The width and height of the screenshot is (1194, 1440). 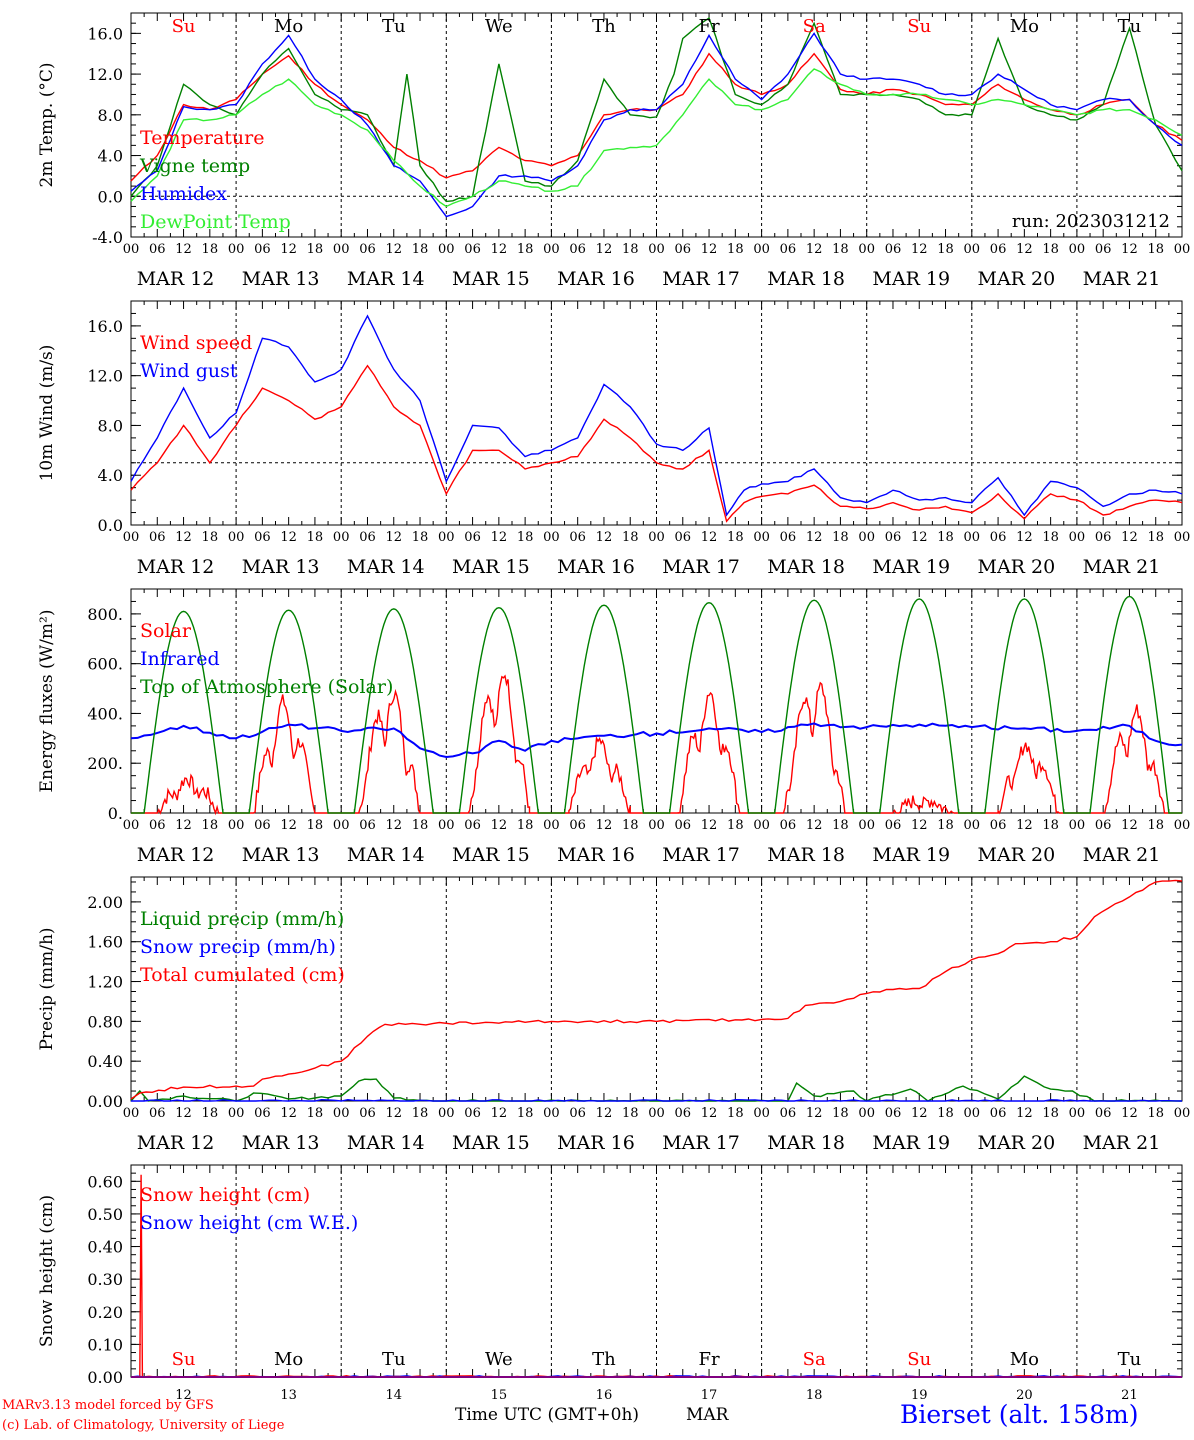 I want to click on y-tick-label: 0.30, so click(x=105, y=1279).